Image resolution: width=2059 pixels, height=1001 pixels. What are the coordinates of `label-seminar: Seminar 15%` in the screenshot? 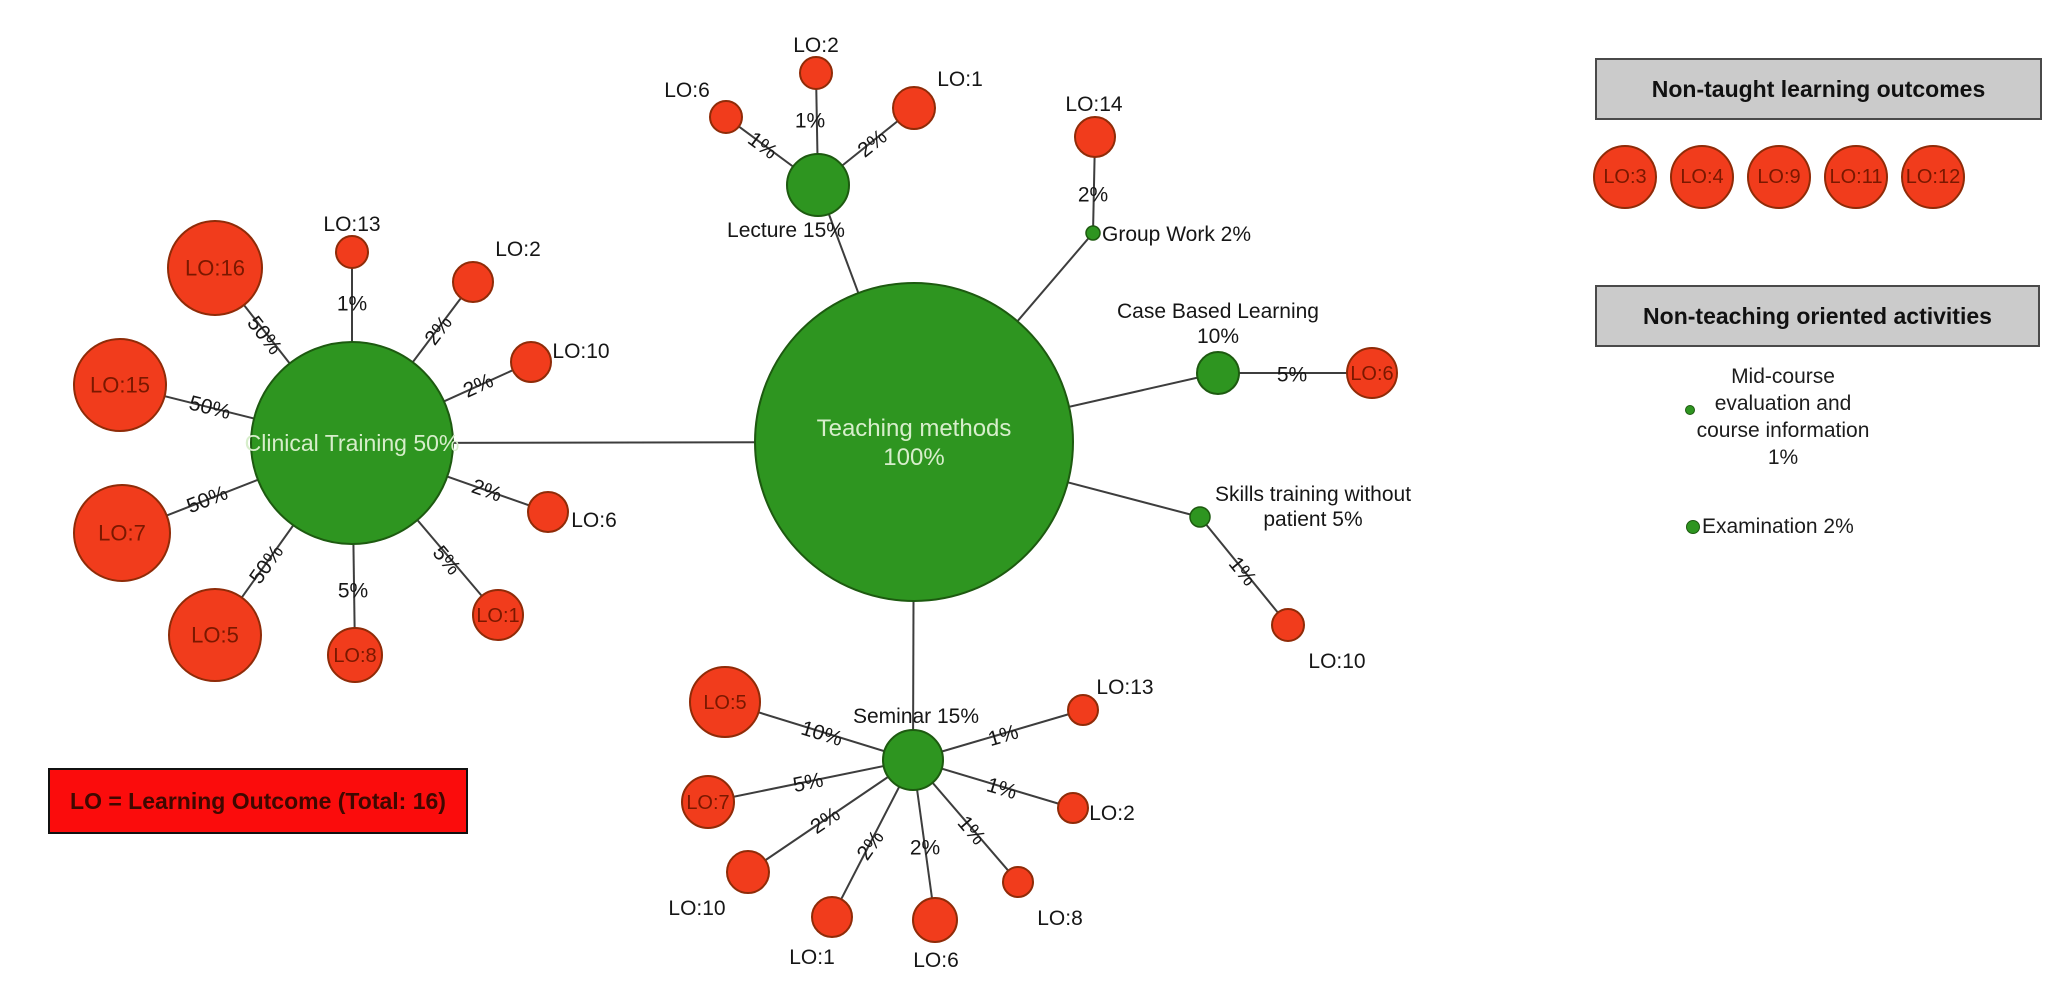 It's located at (916, 716).